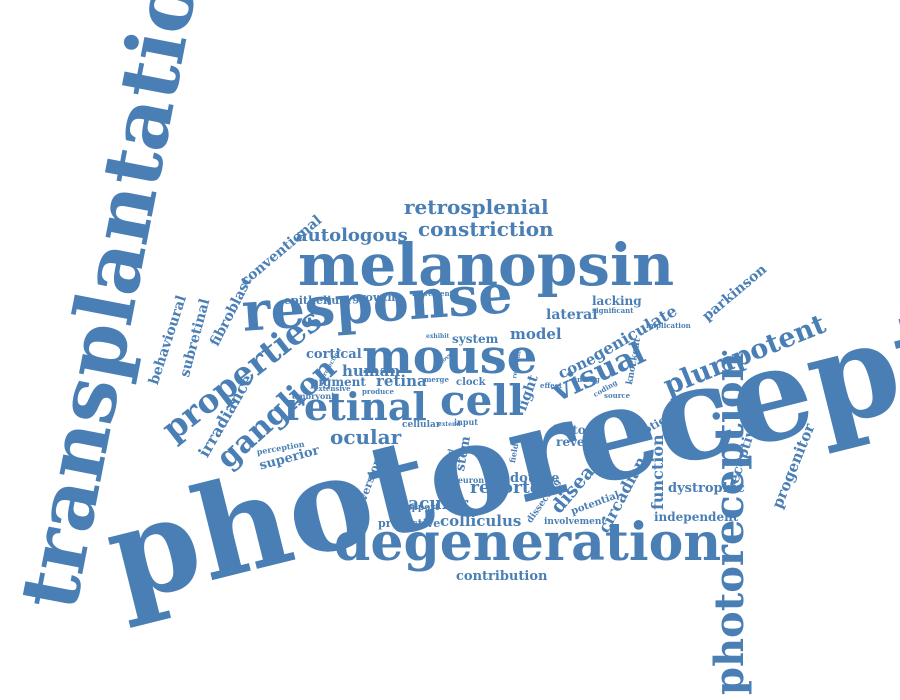  I want to click on word-growth: growth, so click(374, 297).